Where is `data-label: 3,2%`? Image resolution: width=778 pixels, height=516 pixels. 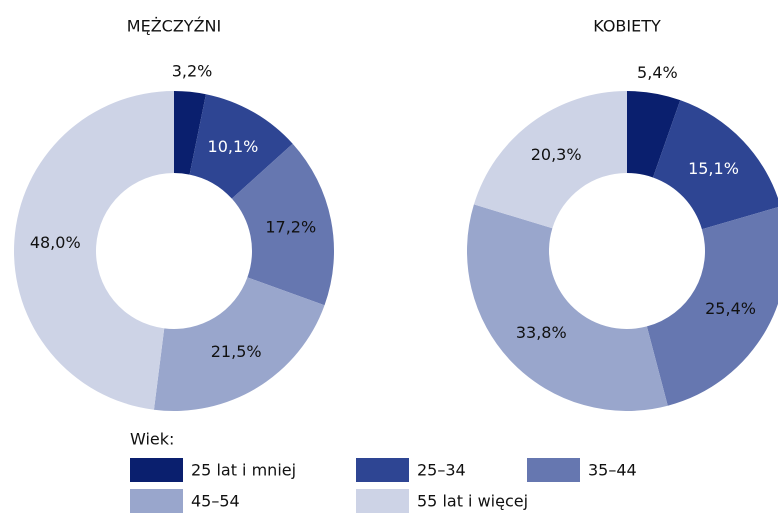
data-label: 3,2% is located at coordinates (192, 70).